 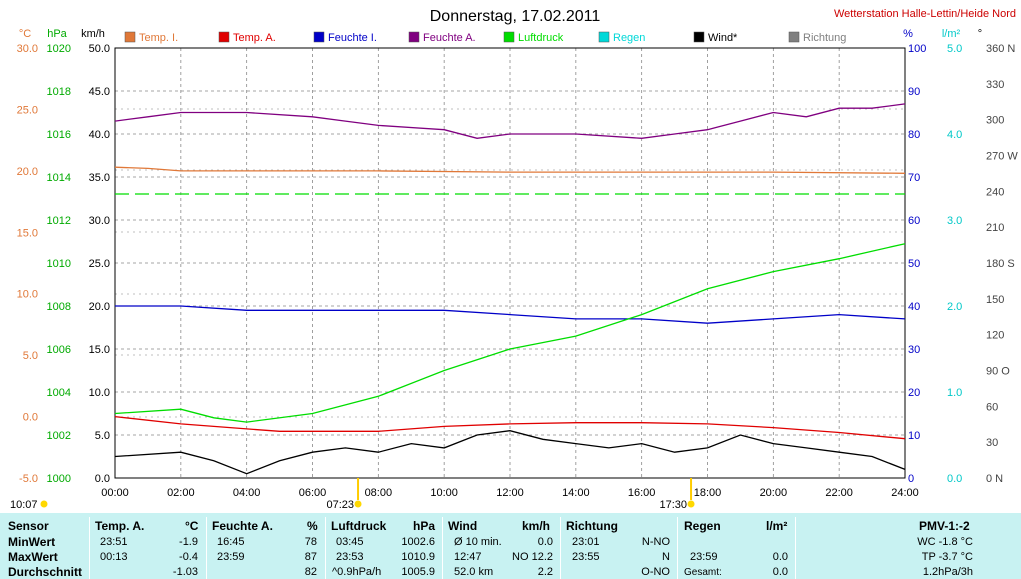 What do you see at coordinates (57, 34) in the screenshot?
I see `press-unit: hPa` at bounding box center [57, 34].